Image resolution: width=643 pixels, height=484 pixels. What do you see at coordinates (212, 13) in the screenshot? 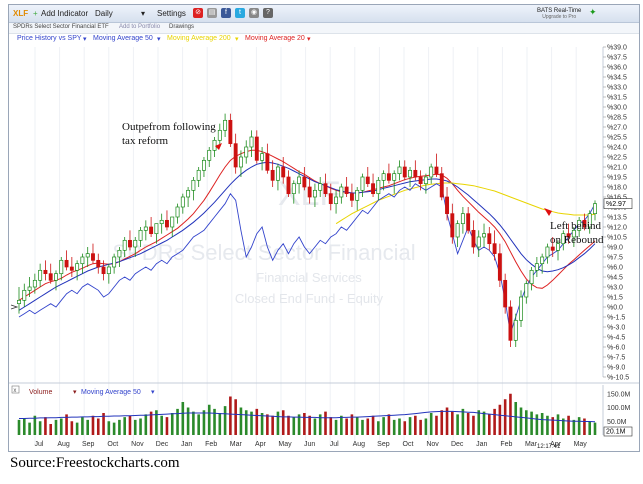
I see `print-icon: ▤` at bounding box center [212, 13].